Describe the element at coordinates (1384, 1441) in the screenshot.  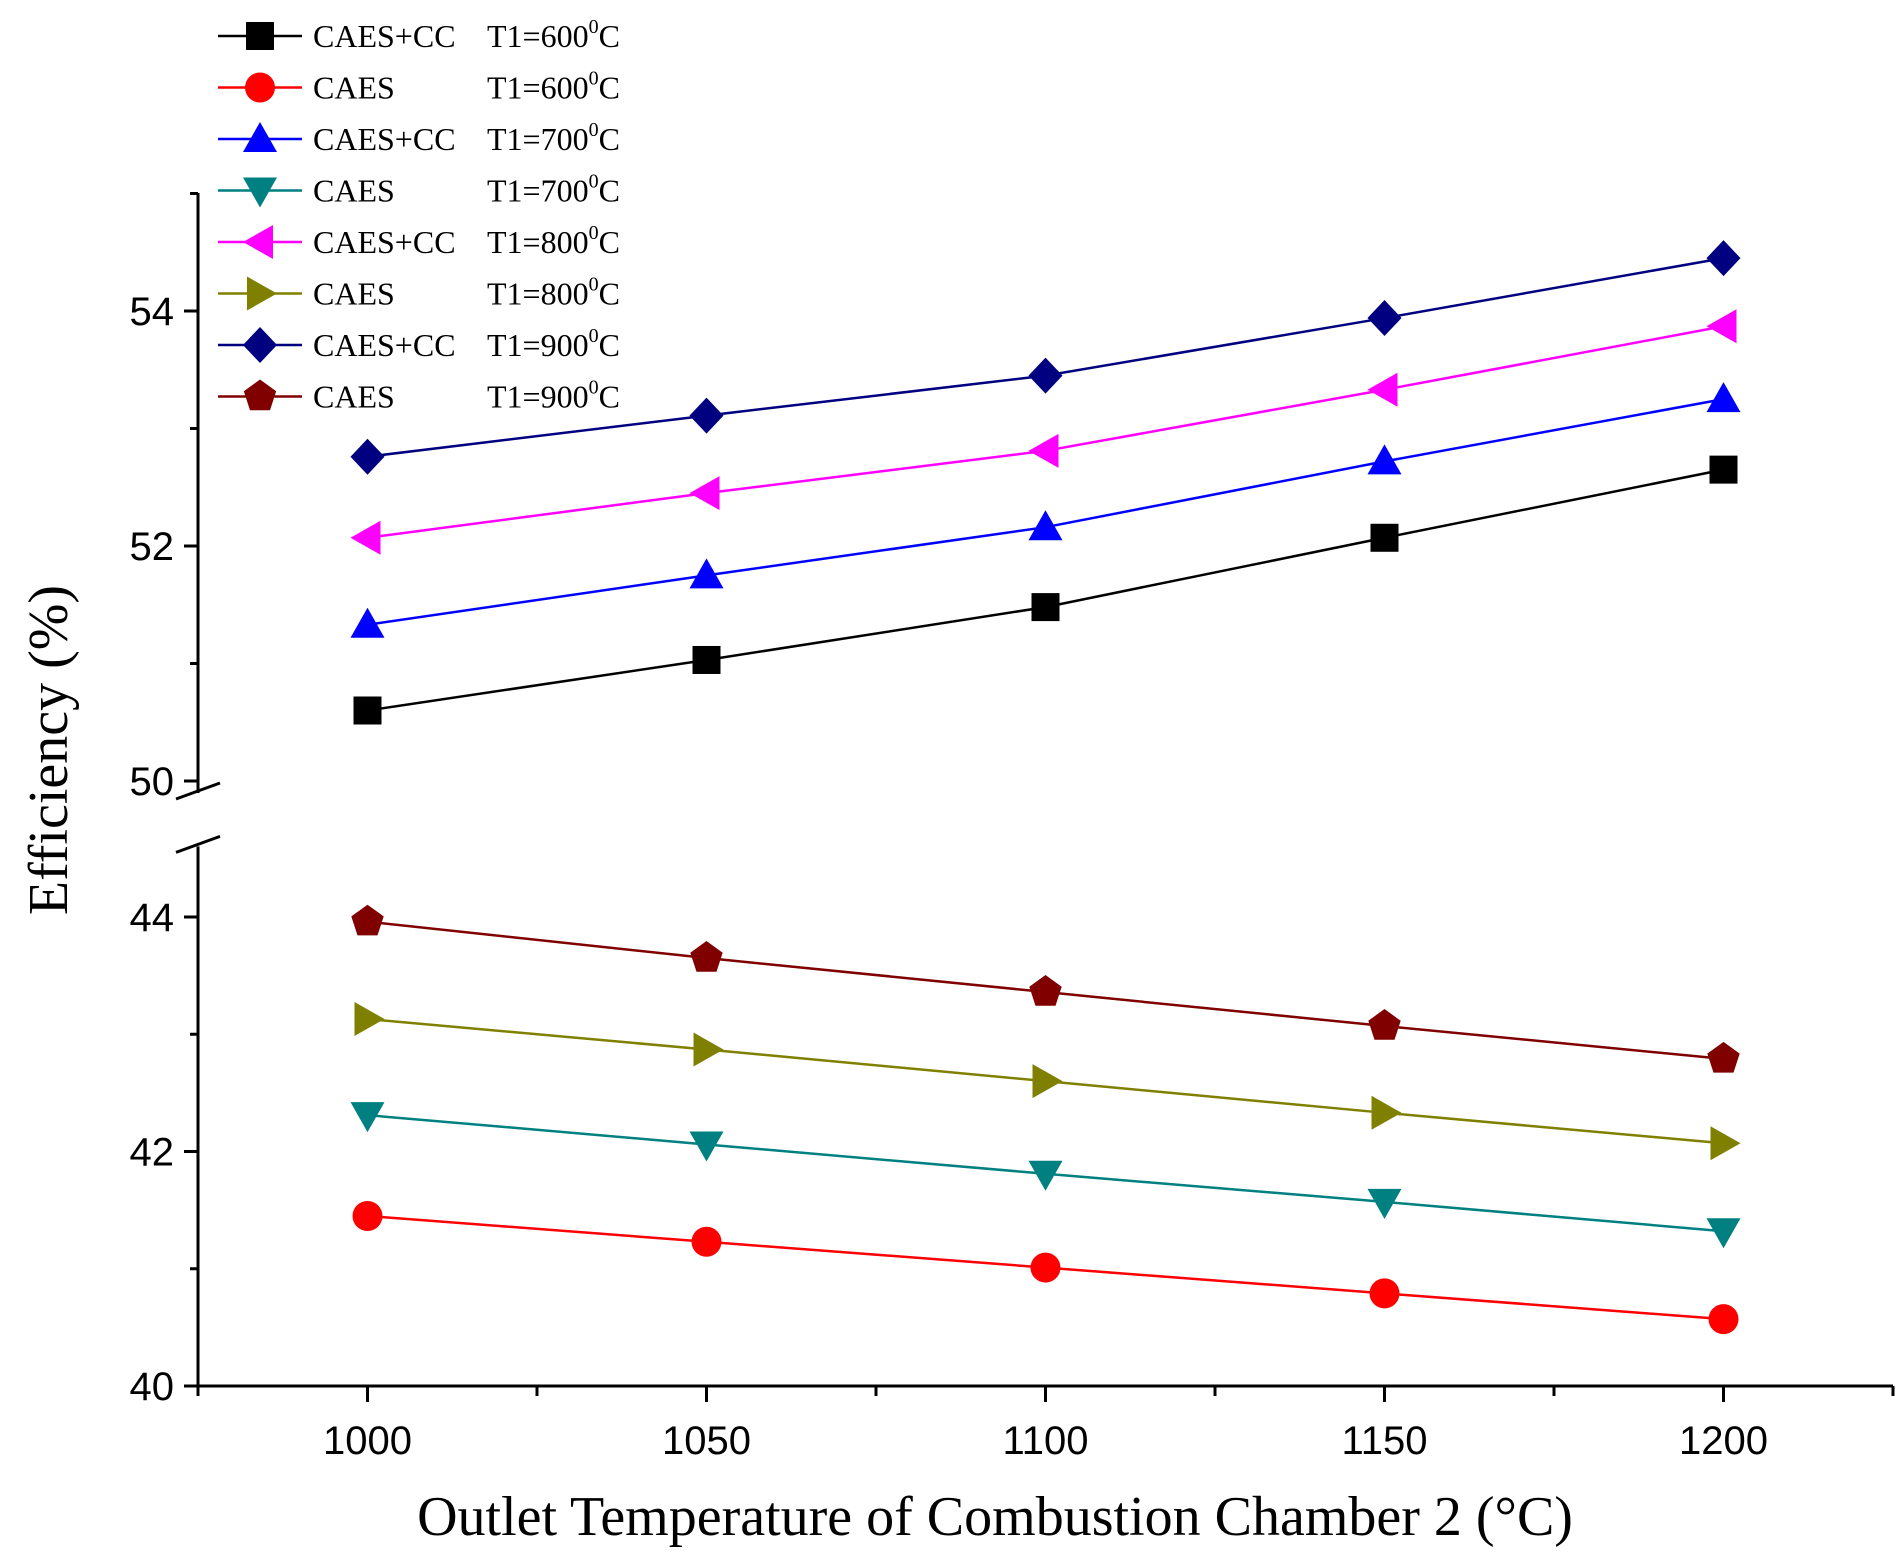
I see `x-tick-label: 1150` at that location.